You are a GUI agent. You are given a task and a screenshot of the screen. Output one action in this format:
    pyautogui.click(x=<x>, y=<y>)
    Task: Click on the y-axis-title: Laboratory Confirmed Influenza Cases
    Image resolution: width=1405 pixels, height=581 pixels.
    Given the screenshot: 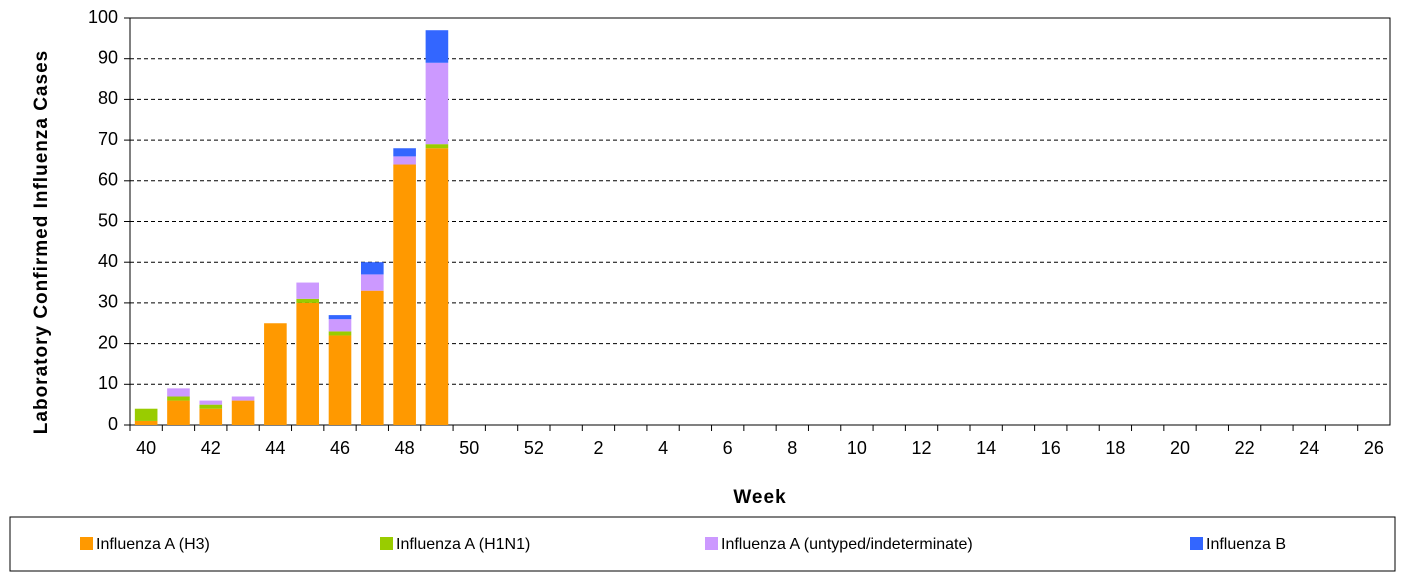 What is the action you would take?
    pyautogui.click(x=41, y=242)
    